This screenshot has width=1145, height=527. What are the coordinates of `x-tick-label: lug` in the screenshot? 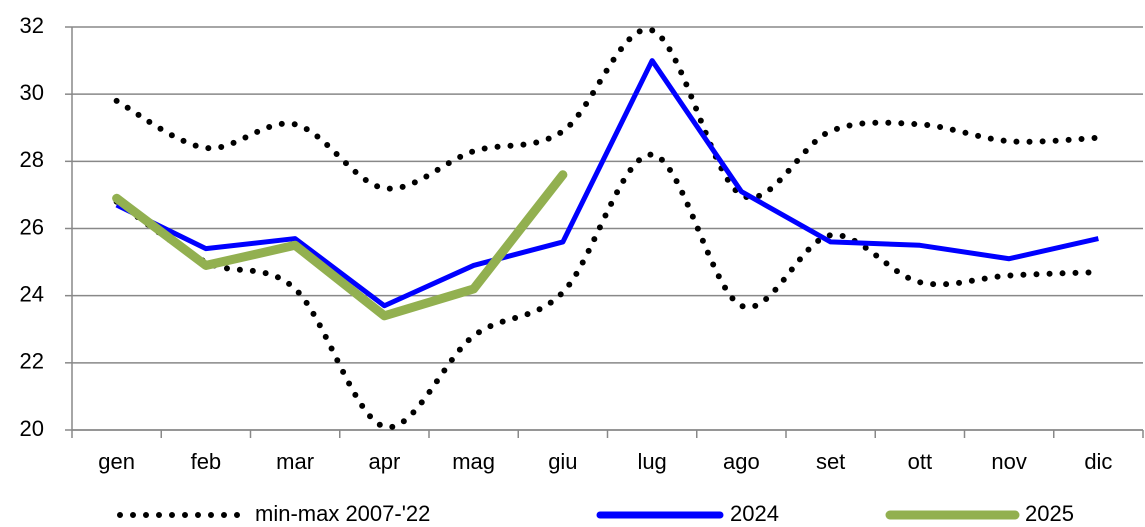 It's located at (651, 461).